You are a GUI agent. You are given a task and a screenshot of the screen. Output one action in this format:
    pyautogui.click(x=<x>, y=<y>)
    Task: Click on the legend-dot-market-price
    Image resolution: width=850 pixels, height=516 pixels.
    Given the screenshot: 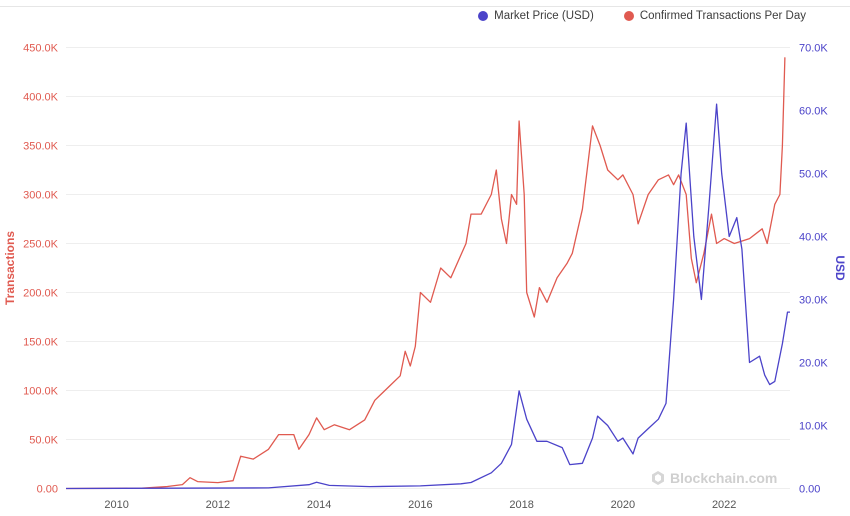 What is the action you would take?
    pyautogui.click(x=483, y=16)
    